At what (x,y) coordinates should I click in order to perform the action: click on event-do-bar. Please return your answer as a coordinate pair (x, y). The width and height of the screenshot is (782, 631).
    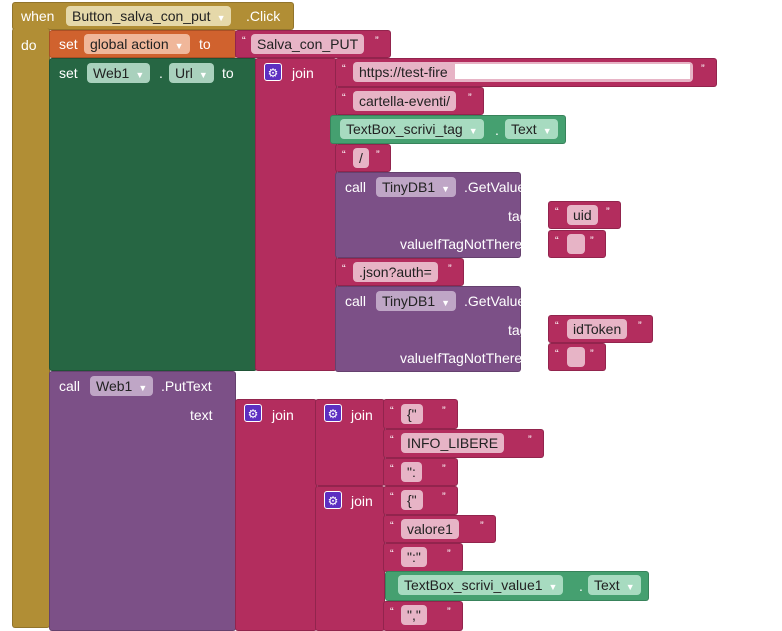
    Looking at the image, I should click on (31, 328).